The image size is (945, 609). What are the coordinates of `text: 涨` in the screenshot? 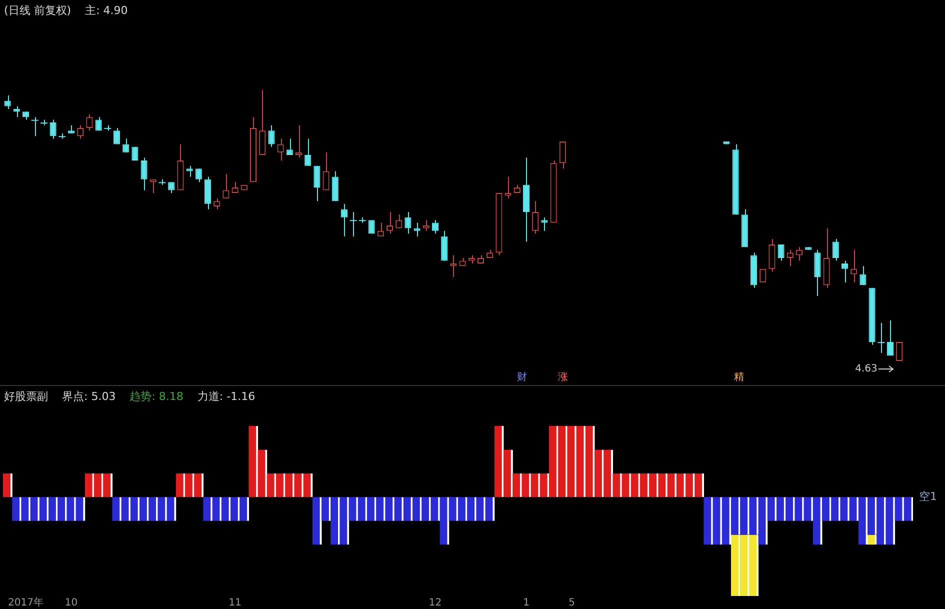 It's located at (563, 377).